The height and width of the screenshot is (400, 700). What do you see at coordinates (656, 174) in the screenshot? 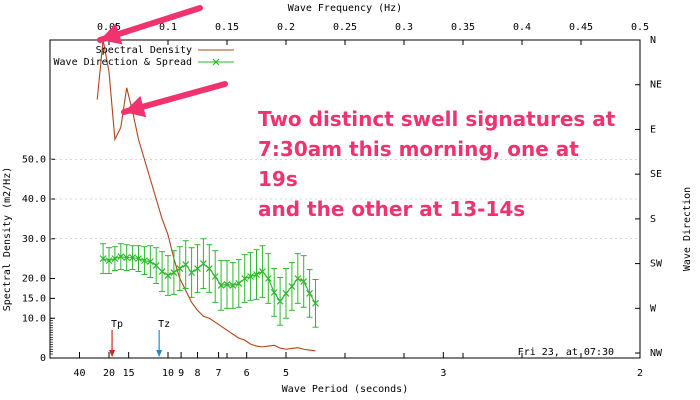
I see `right-tick-label: SE` at bounding box center [656, 174].